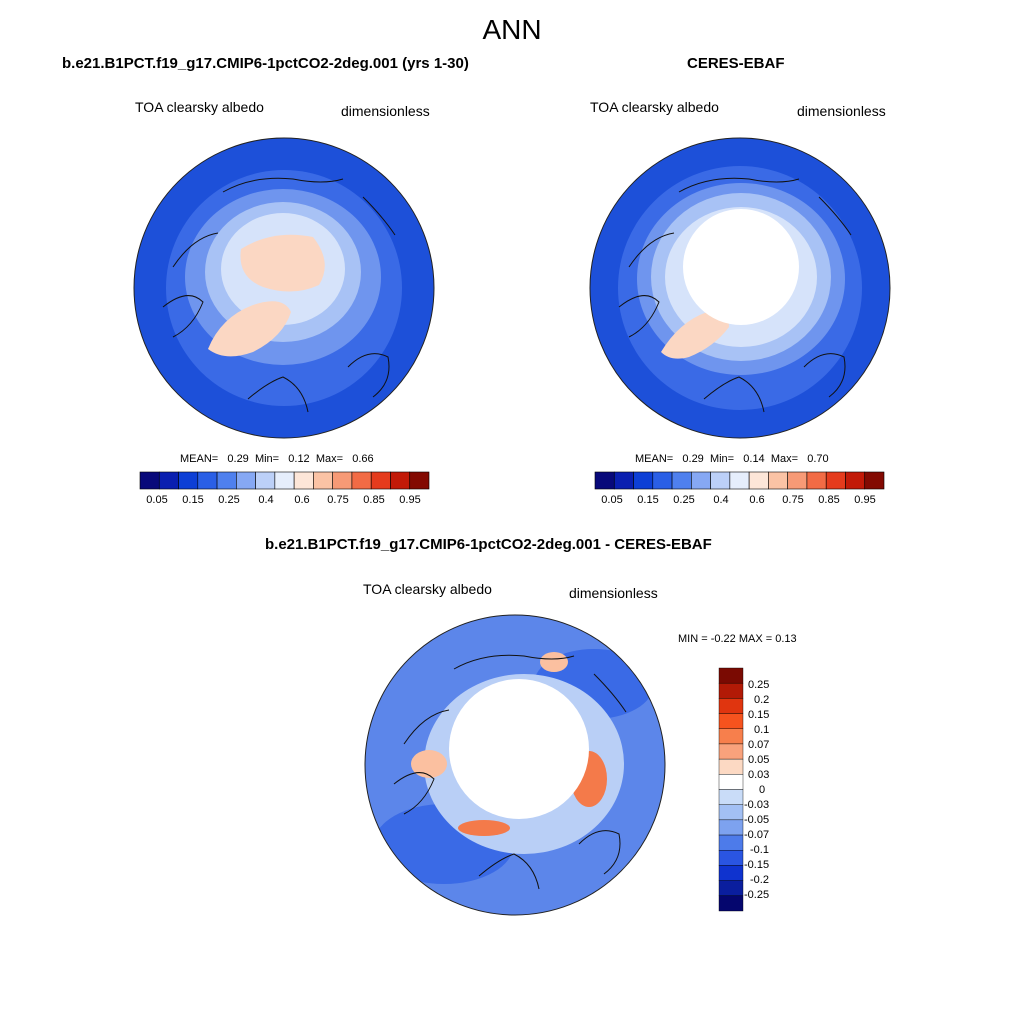 Image resolution: width=1024 pixels, height=1024 pixels. What do you see at coordinates (654, 459) in the screenshot?
I see `panel2-mean-label: MEAN=` at bounding box center [654, 459].